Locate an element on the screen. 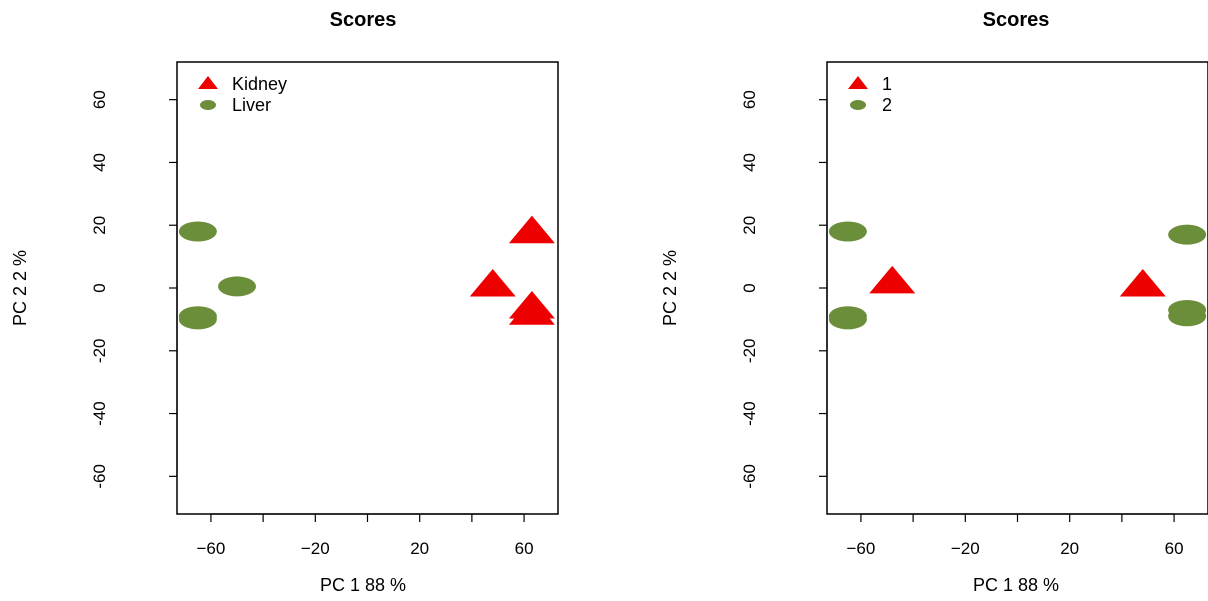 This screenshot has width=1208, height=601. legend-label: 2 is located at coordinates (887, 105).